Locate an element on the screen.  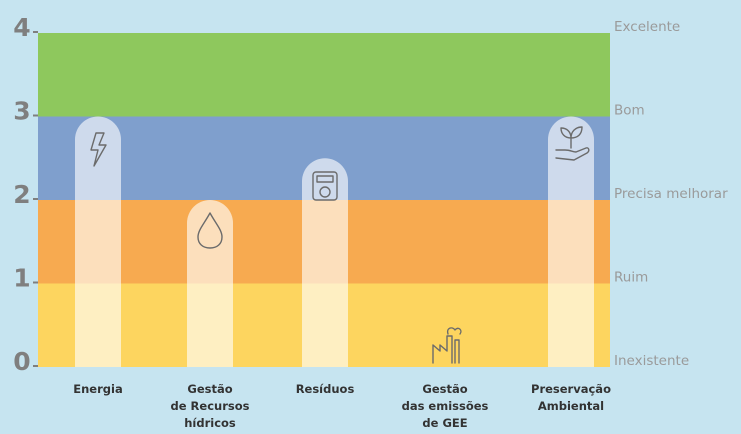
x-tick-label: Resíduos is located at coordinates (325, 389).